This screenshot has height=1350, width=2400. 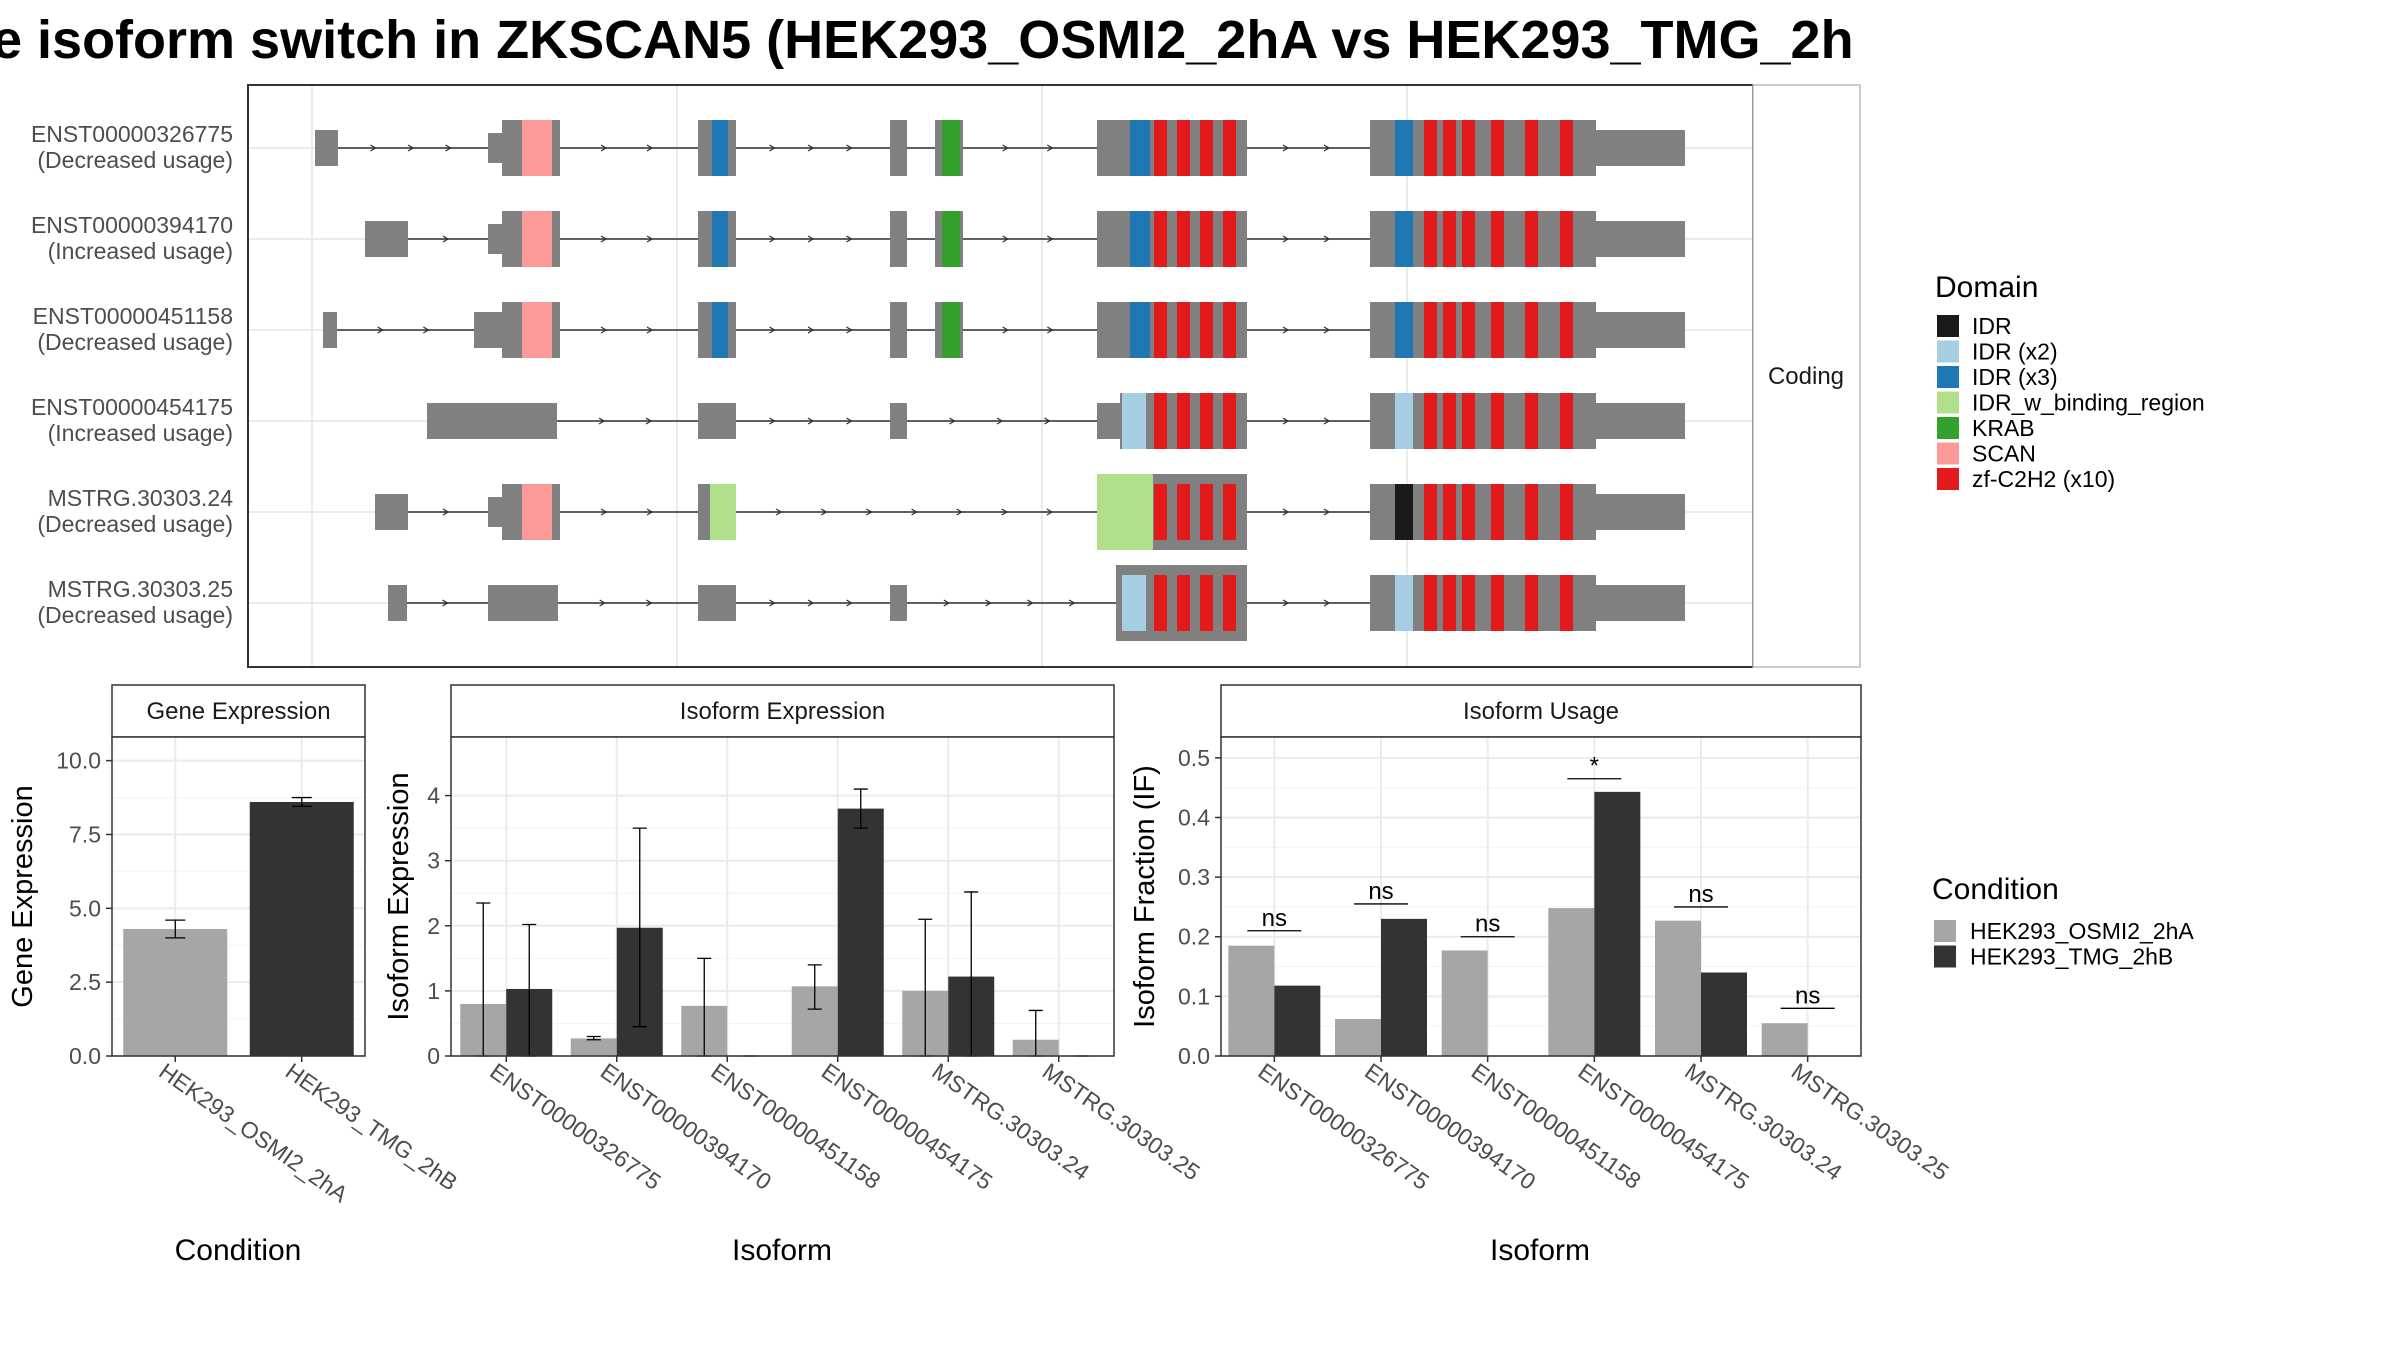 I want to click on panel-title: Isoform Expression, so click(x=782, y=711).